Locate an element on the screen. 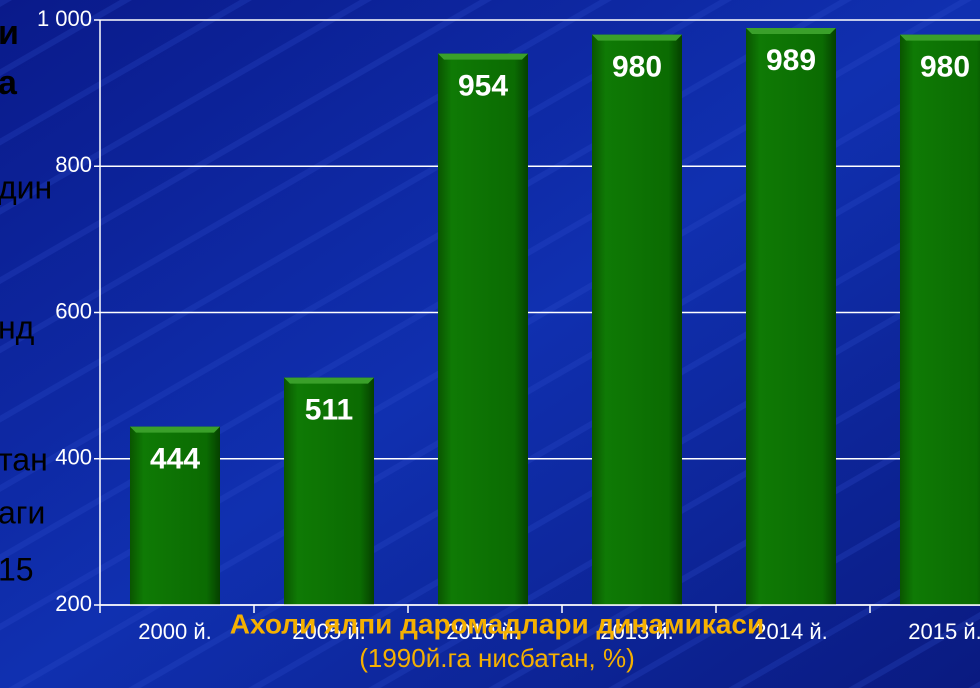 The image size is (980, 688). x-tick-label: 2005 й. is located at coordinates (328, 631).